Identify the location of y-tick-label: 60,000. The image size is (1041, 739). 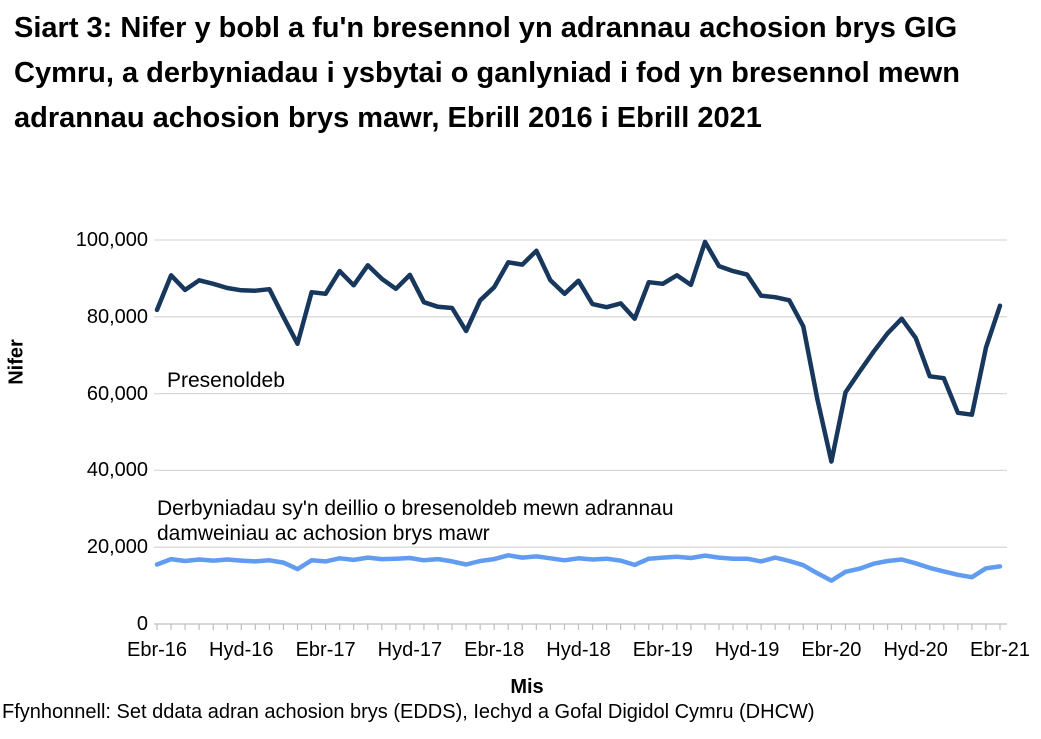
(117, 393).